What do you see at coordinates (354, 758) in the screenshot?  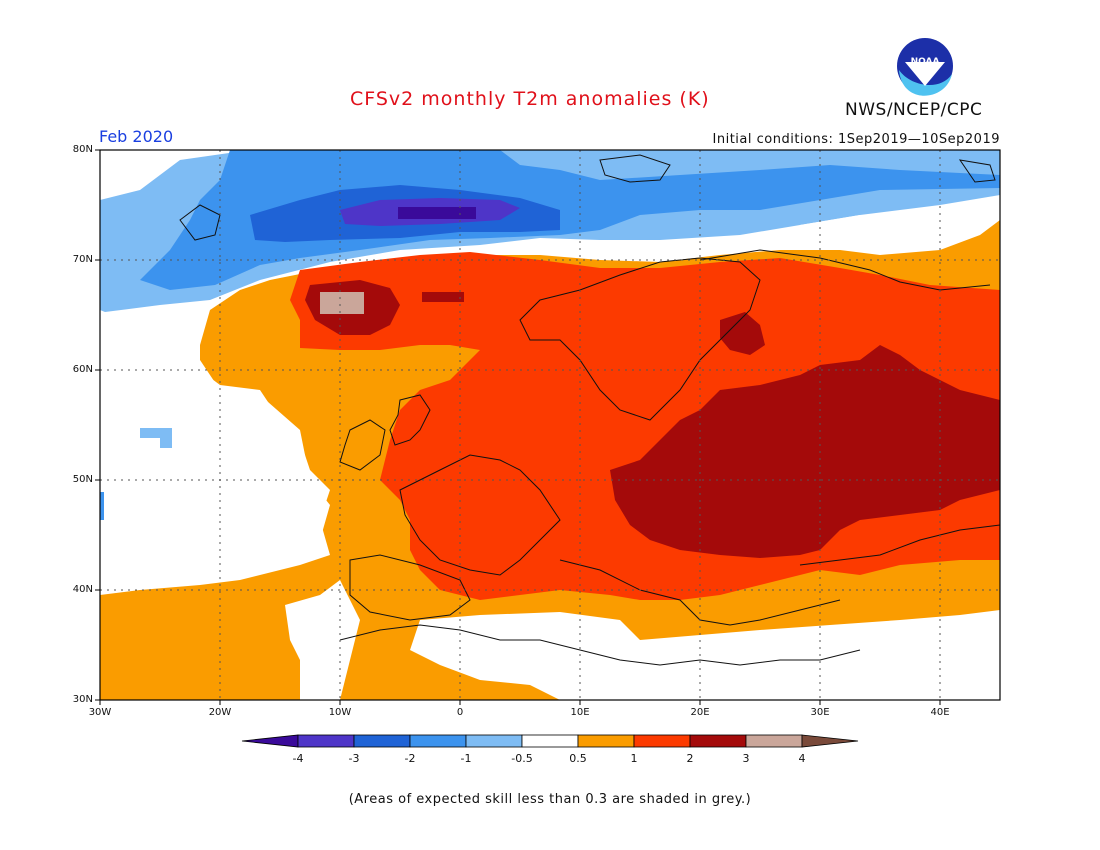 I see `colorbar-label-m3: -3` at bounding box center [354, 758].